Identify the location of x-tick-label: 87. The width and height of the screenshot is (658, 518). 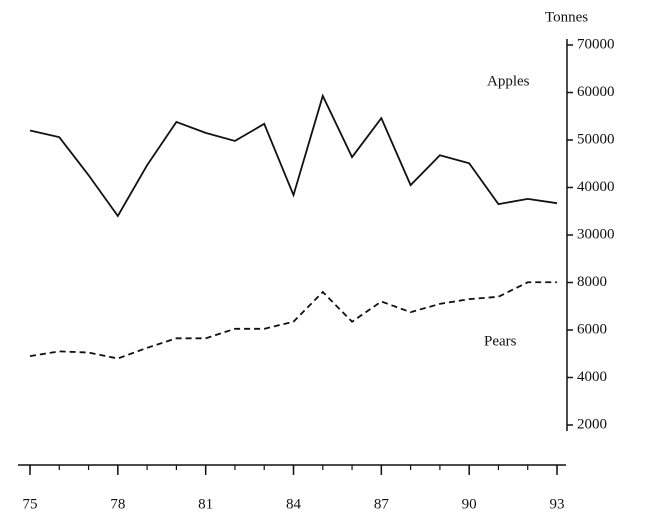
(382, 504).